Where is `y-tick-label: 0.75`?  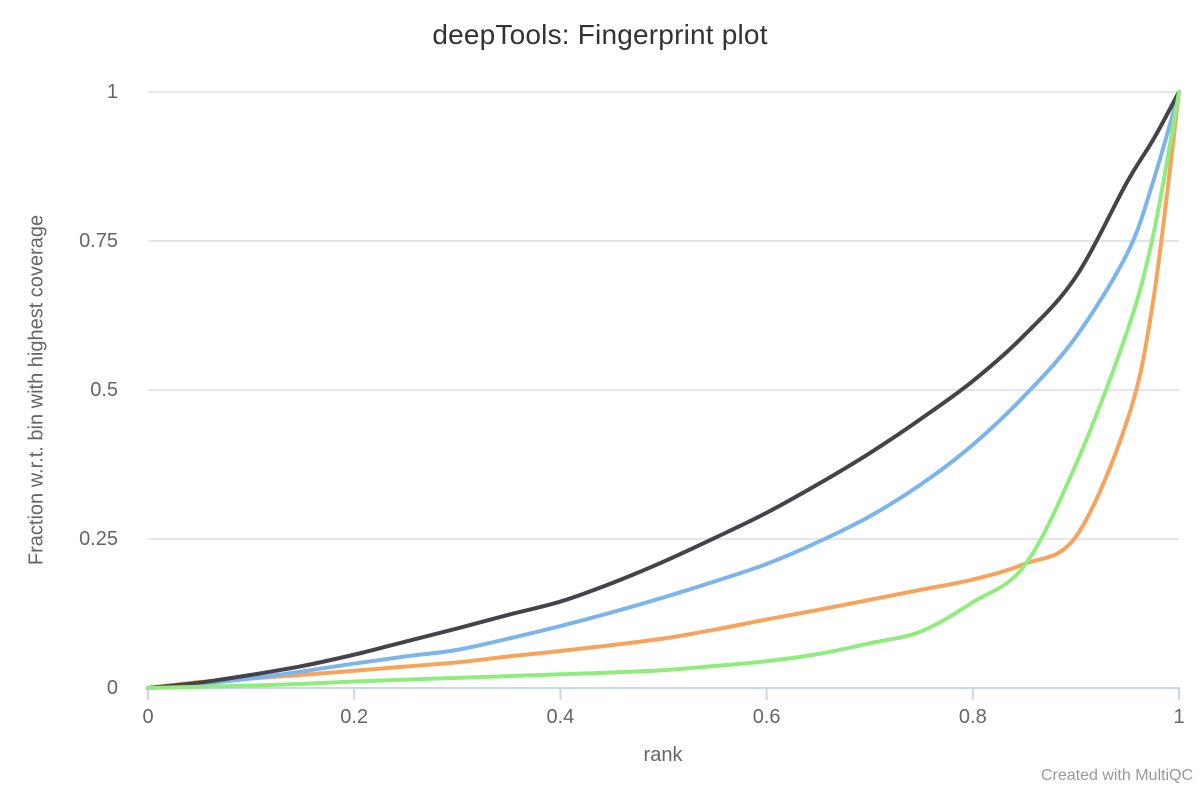 y-tick-label: 0.75 is located at coordinates (98, 241).